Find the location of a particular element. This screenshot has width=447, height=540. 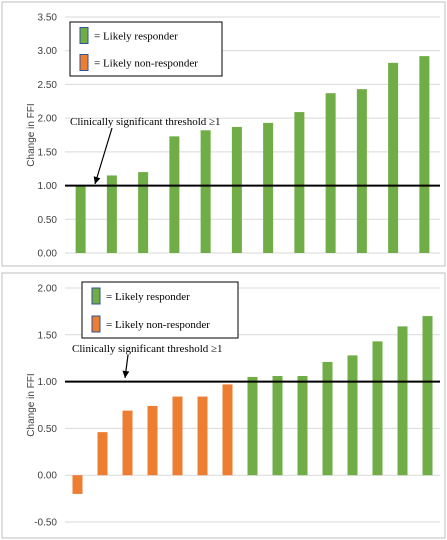

panel-a-threshold-label: Clinically significant threshold ≥1 is located at coordinates (145, 122).